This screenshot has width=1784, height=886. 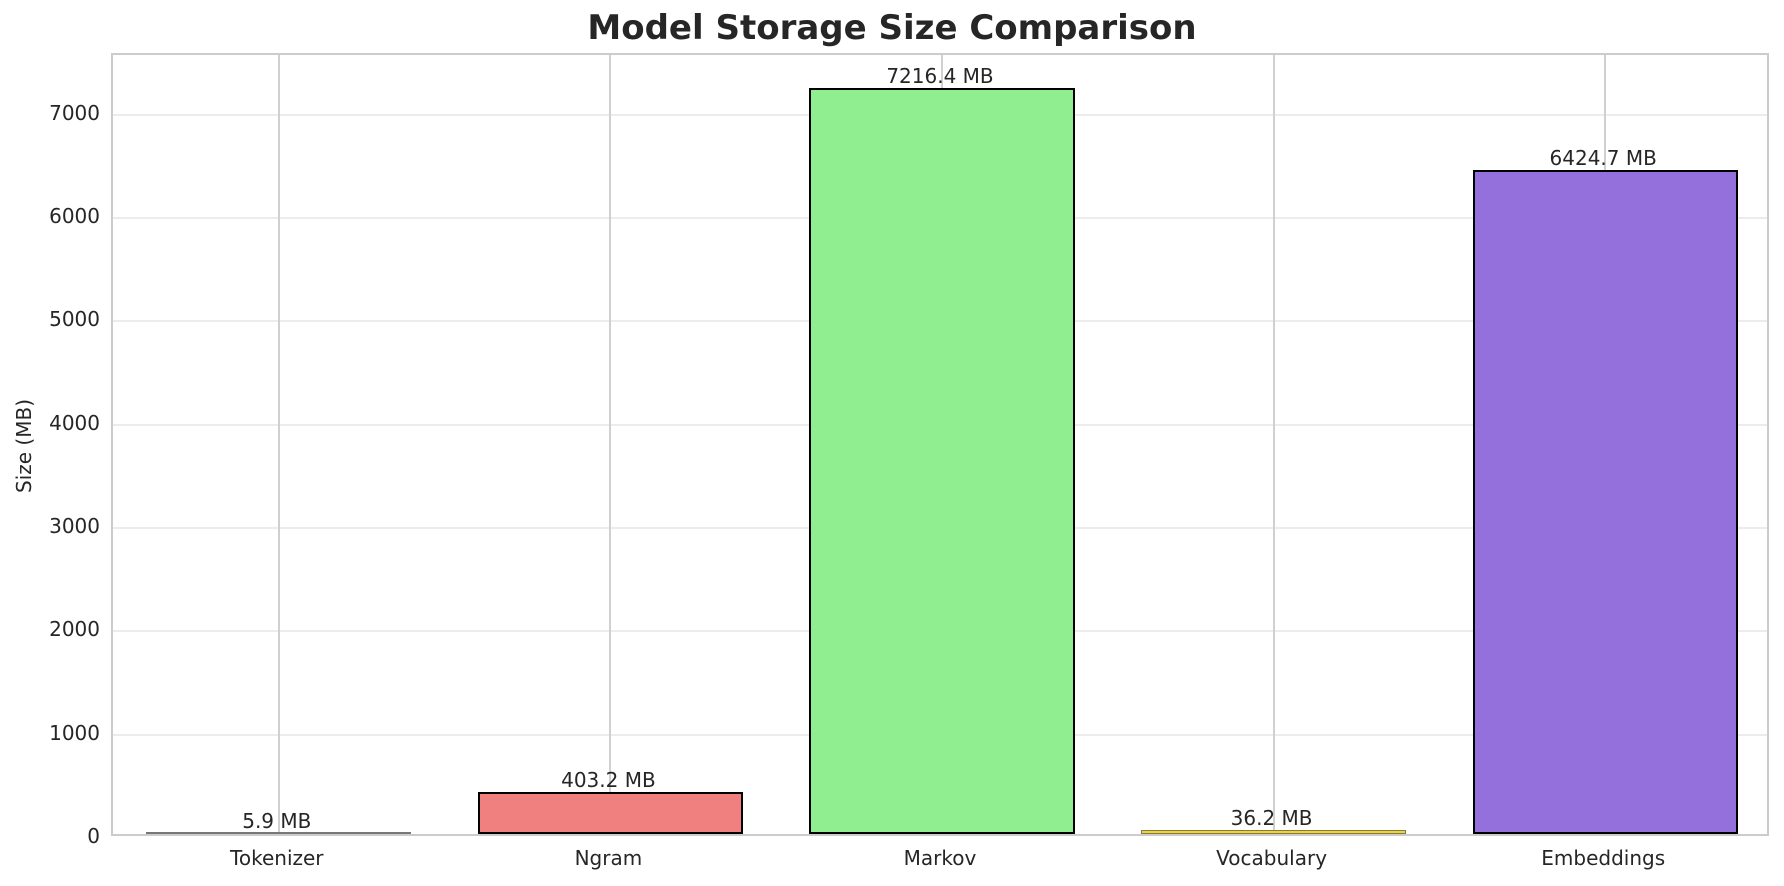 What do you see at coordinates (74, 319) in the screenshot?
I see `y-tick-label: 5000` at bounding box center [74, 319].